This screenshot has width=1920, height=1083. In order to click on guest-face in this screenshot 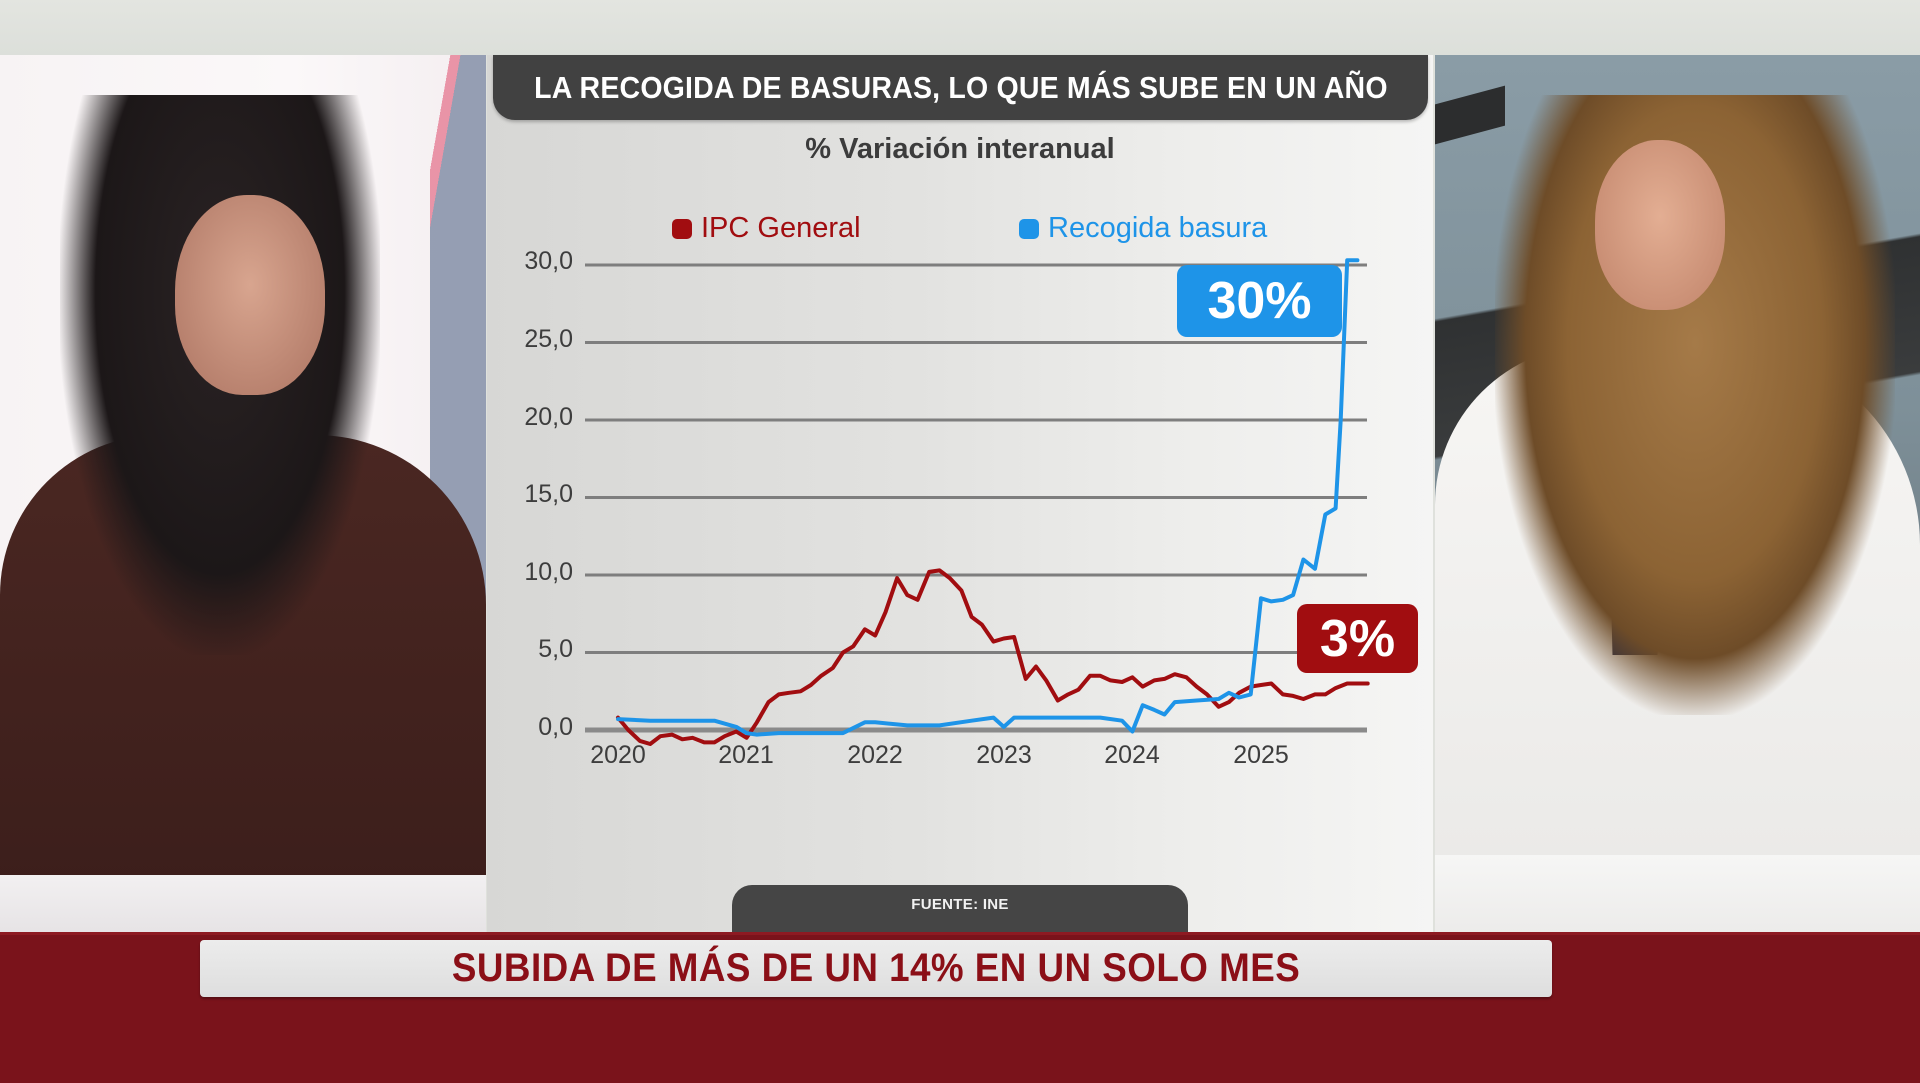, I will do `click(1660, 225)`.